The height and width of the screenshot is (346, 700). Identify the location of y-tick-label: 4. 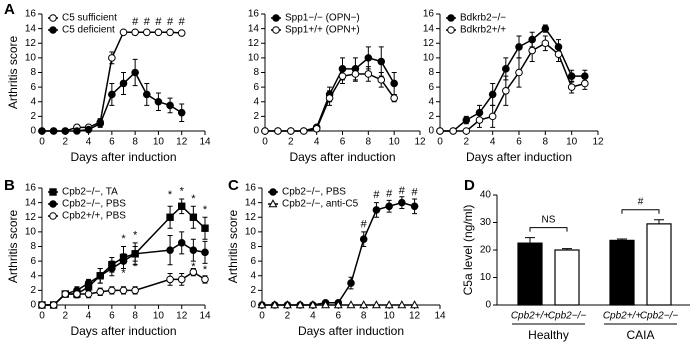
(431, 101).